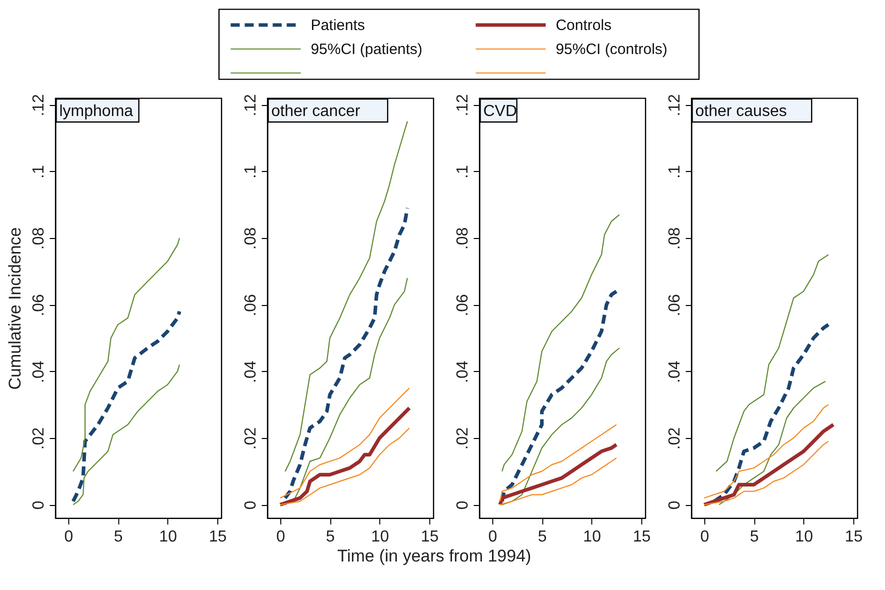 The image size is (885, 590). I want to click on chart-title: lymphoma, so click(96, 111).